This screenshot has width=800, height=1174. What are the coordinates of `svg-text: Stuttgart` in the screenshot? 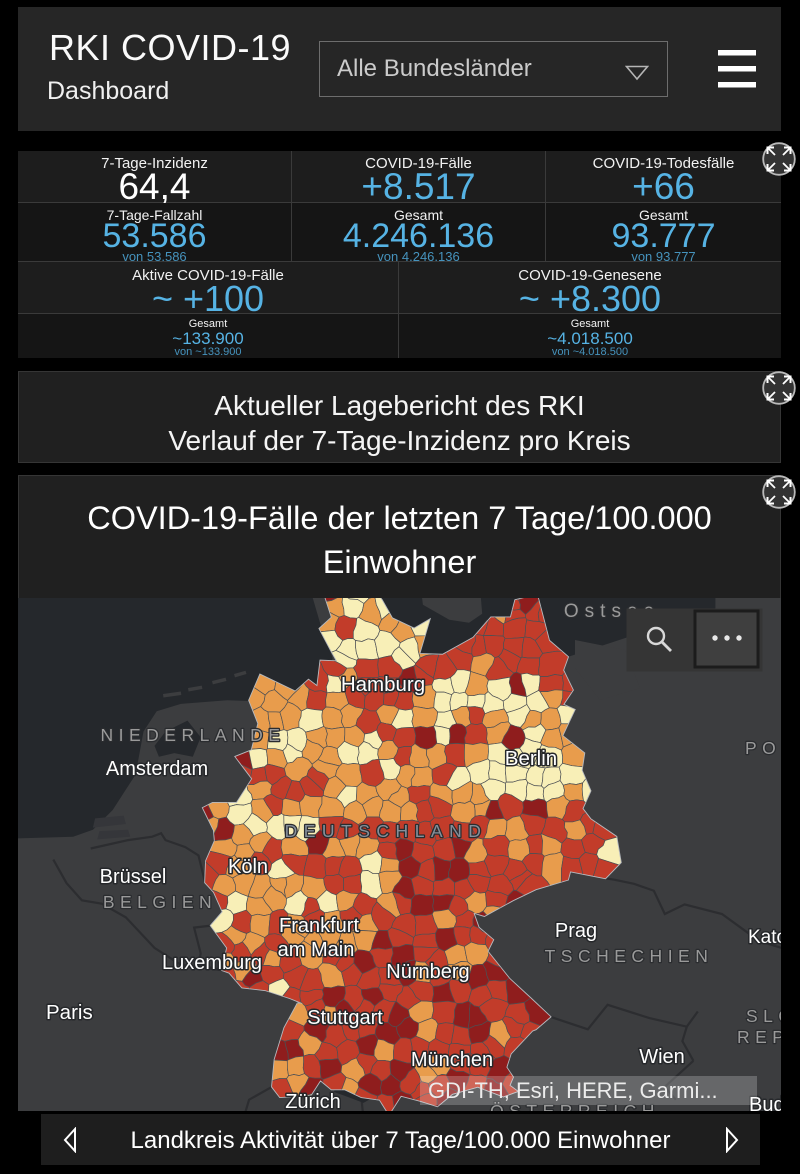 It's located at (345, 1018).